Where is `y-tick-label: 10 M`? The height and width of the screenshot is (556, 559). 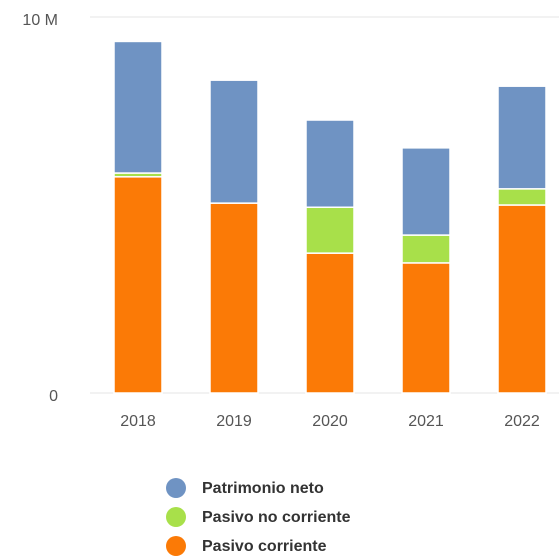 y-tick-label: 10 M is located at coordinates (40, 20).